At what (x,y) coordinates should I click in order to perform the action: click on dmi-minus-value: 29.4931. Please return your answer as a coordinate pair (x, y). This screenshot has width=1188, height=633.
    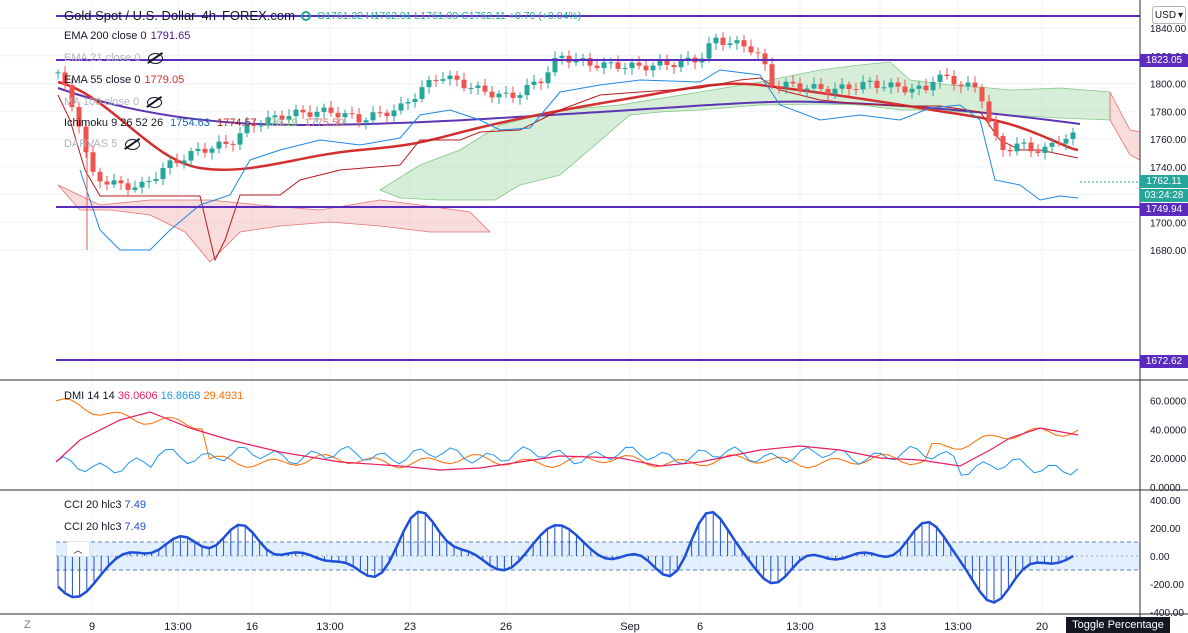
    Looking at the image, I should click on (223, 396).